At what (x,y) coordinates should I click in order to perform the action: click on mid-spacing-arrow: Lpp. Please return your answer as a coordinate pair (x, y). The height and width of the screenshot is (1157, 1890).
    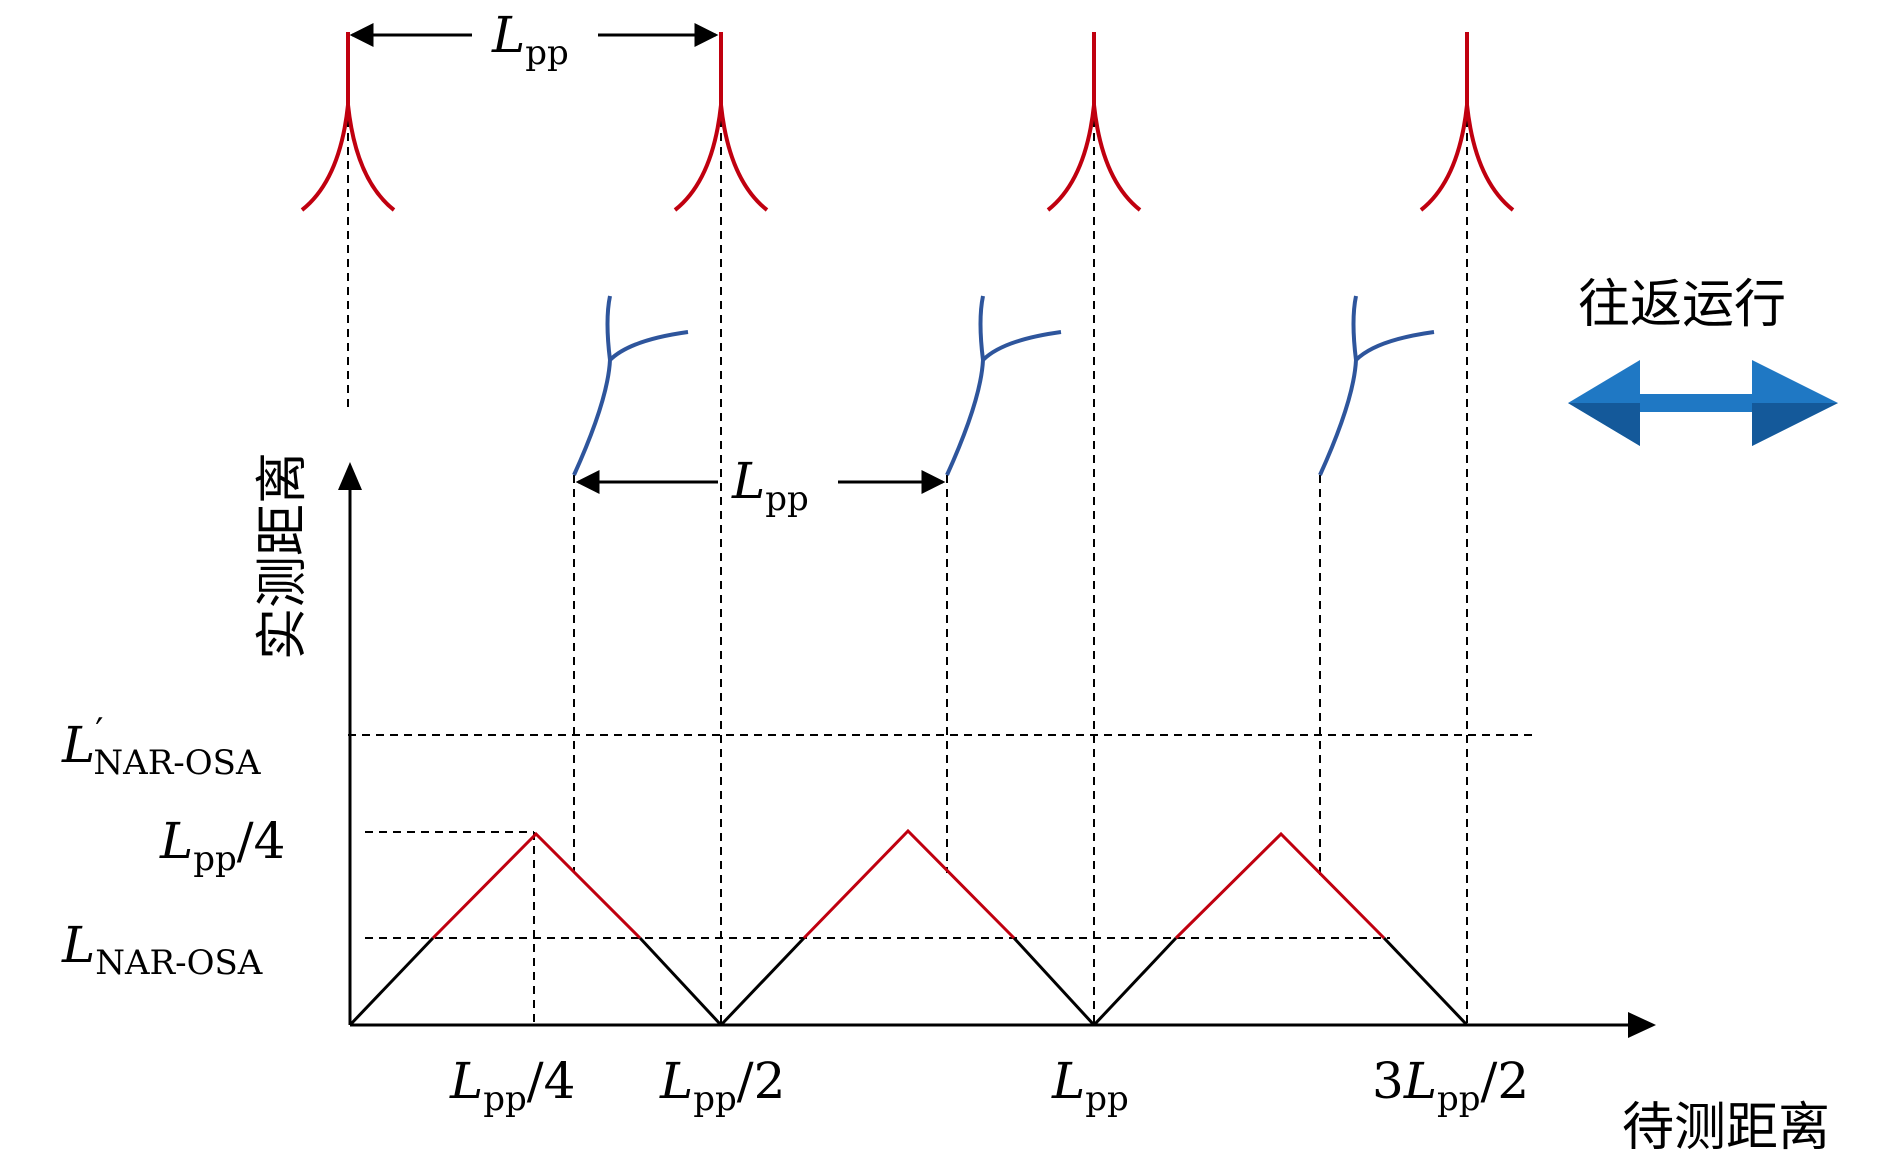
    Looking at the image, I should click on (760, 485).